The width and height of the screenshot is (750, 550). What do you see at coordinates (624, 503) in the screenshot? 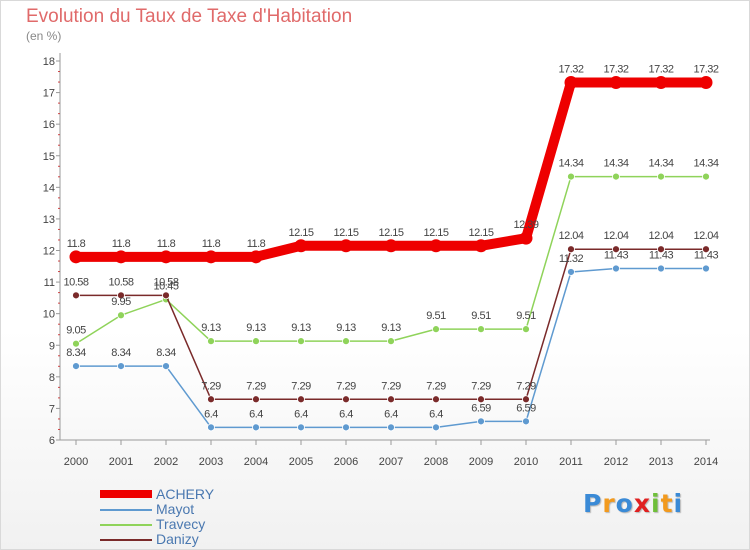
I see `logo-letter: o` at bounding box center [624, 503].